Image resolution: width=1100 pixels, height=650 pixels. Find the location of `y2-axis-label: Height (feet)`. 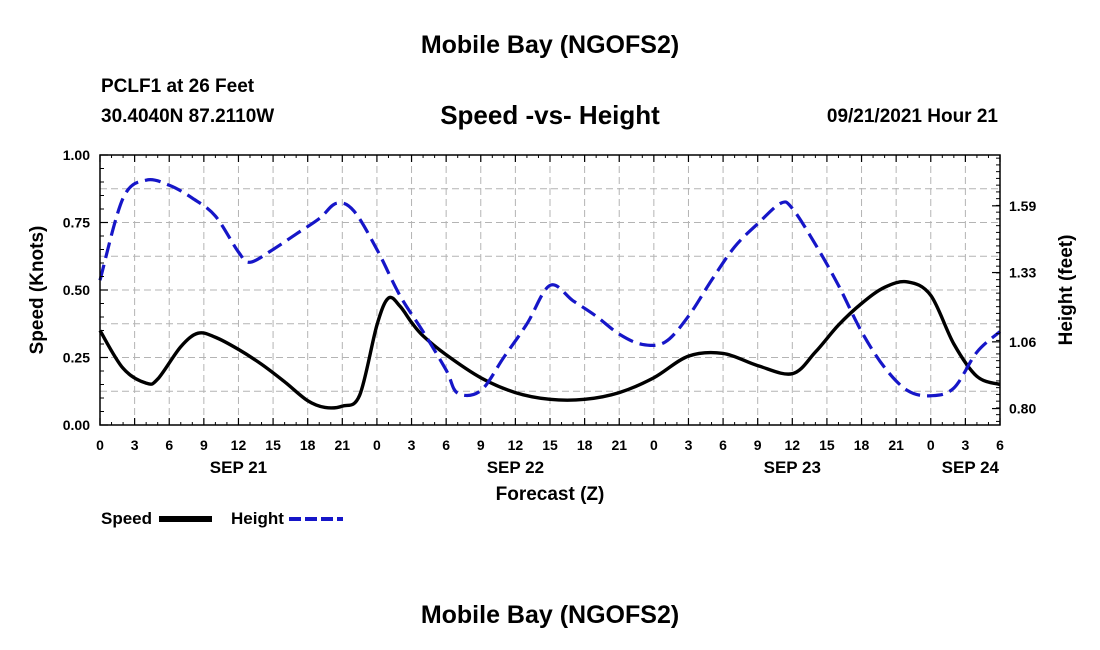

y2-axis-label: Height (feet) is located at coordinates (1066, 290).